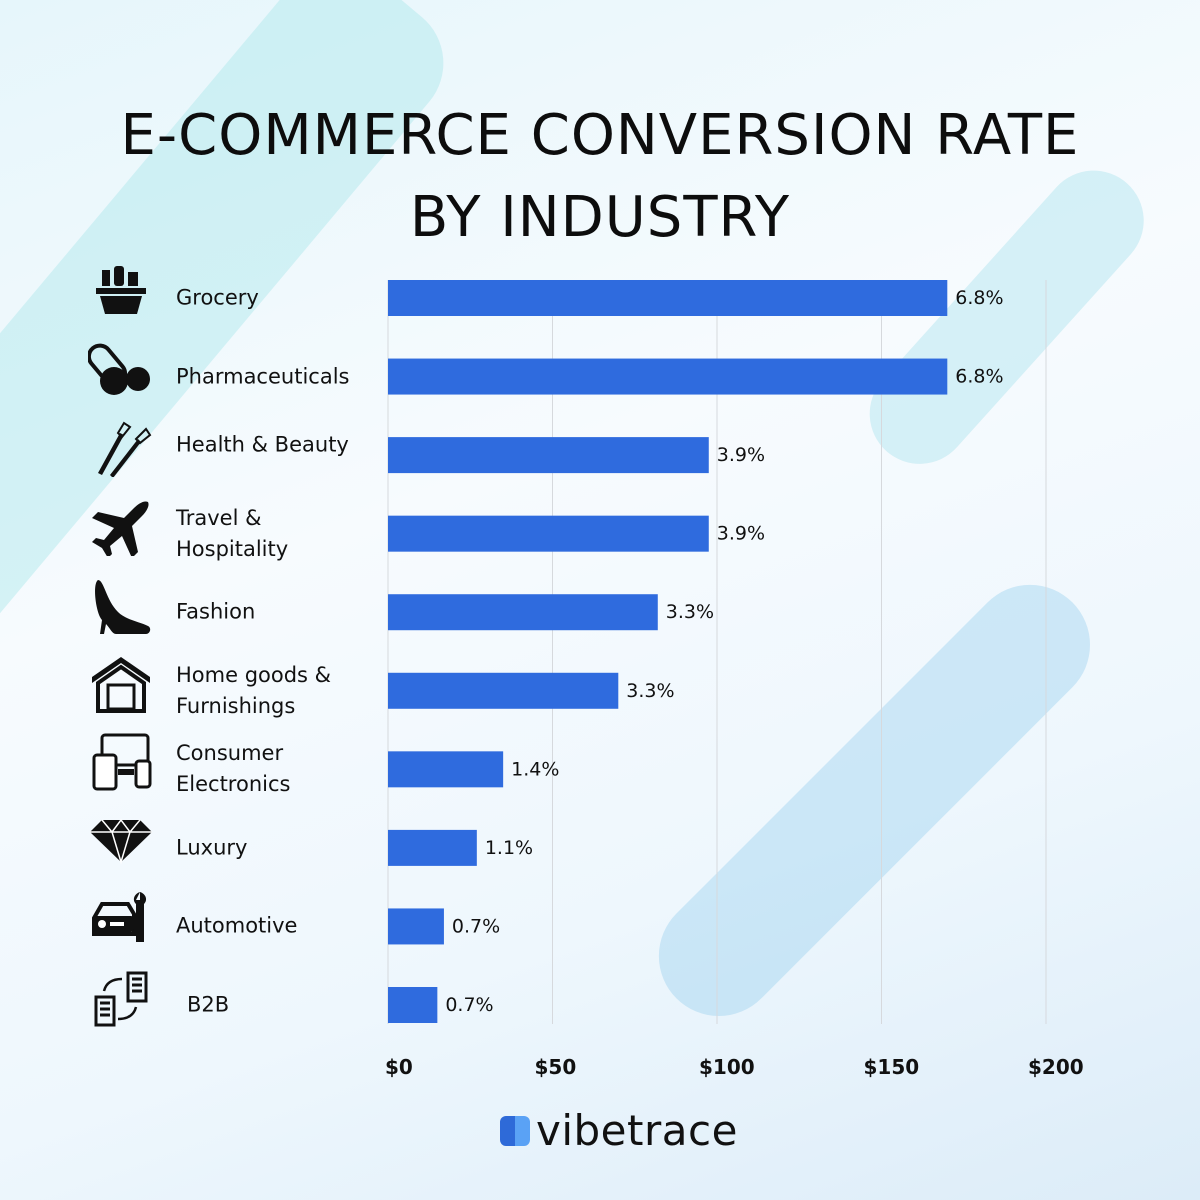  Describe the element at coordinates (121, 448) in the screenshot. I see `makeup-brushes-icon` at that location.